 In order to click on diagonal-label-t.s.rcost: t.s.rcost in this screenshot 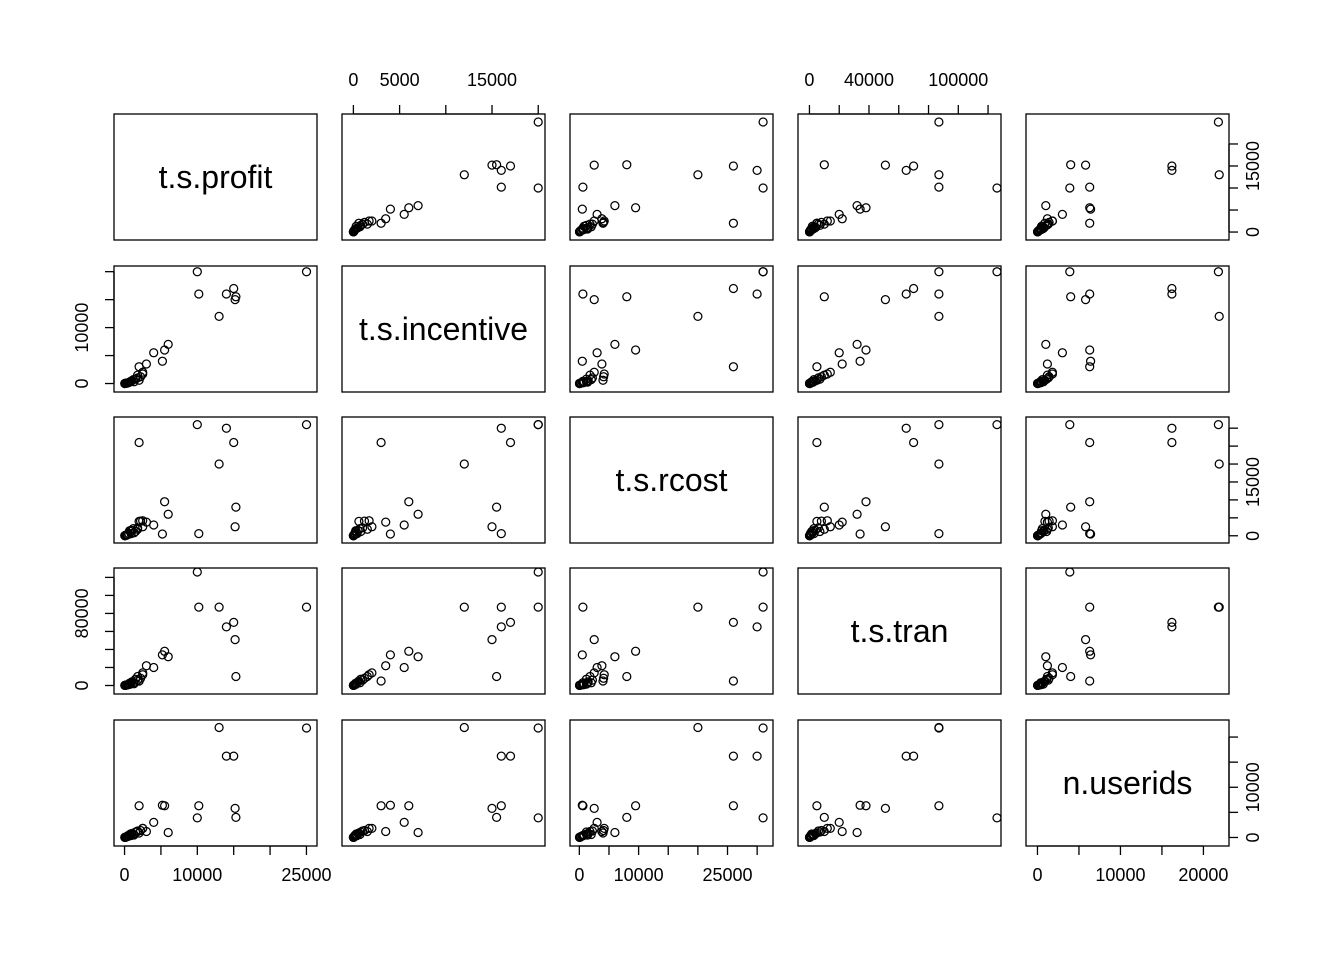, I will do `click(671, 480)`.